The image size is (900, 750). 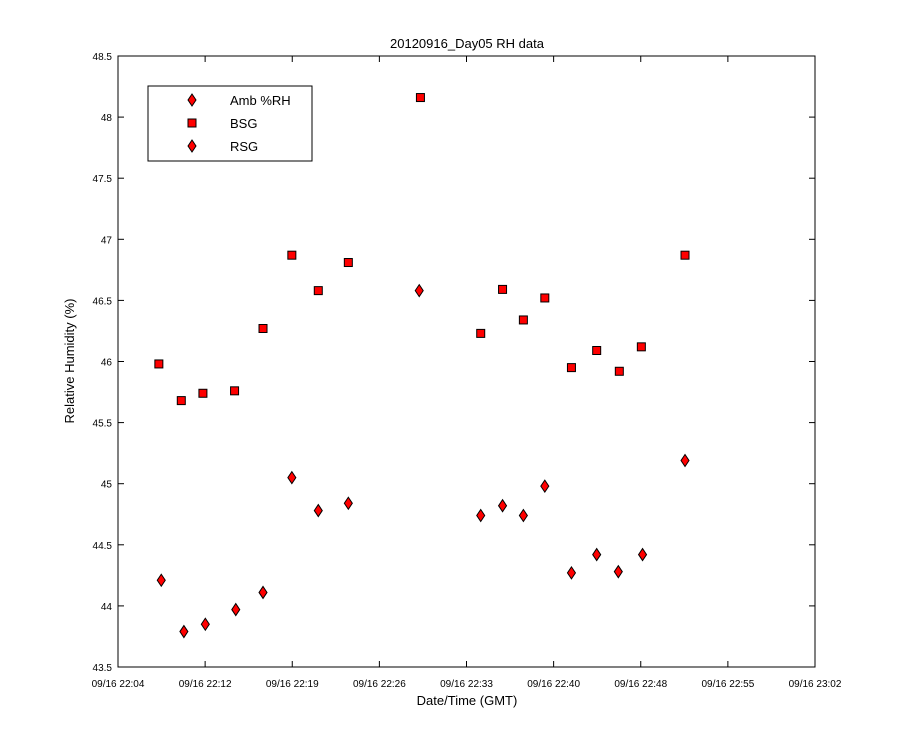 What do you see at coordinates (379, 684) in the screenshot?
I see `x-tick-label: 09/16 22:26` at bounding box center [379, 684].